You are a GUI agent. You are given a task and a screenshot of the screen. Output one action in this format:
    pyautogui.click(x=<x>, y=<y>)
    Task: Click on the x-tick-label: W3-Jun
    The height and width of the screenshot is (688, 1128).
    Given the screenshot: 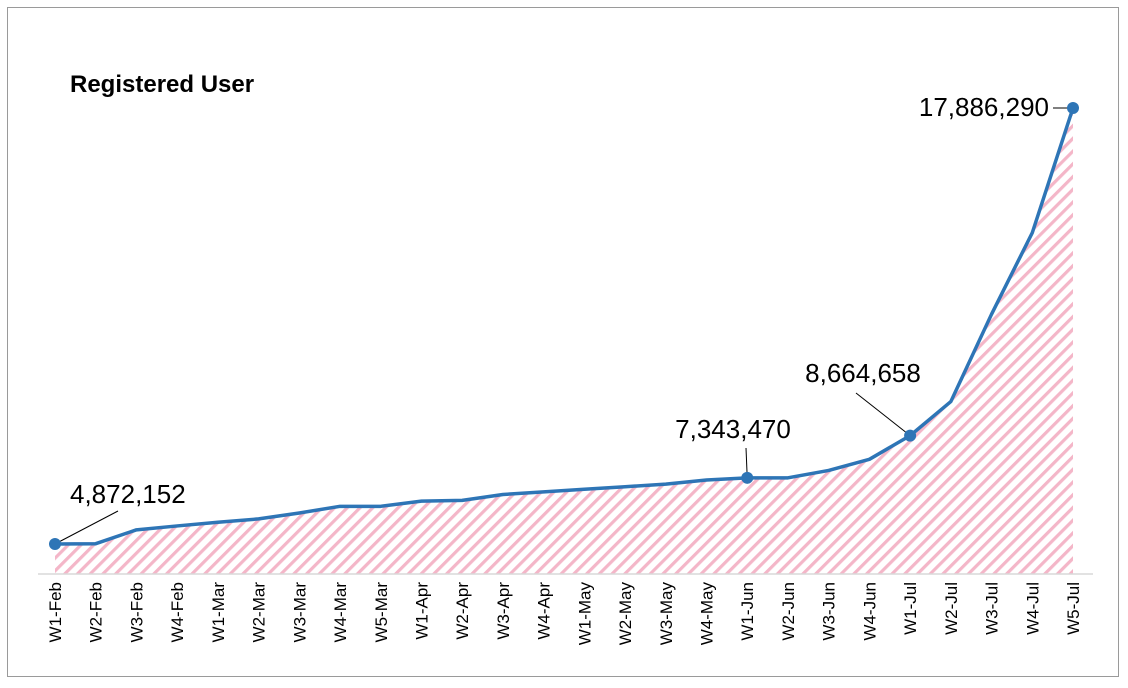 What is the action you would take?
    pyautogui.click(x=829, y=611)
    